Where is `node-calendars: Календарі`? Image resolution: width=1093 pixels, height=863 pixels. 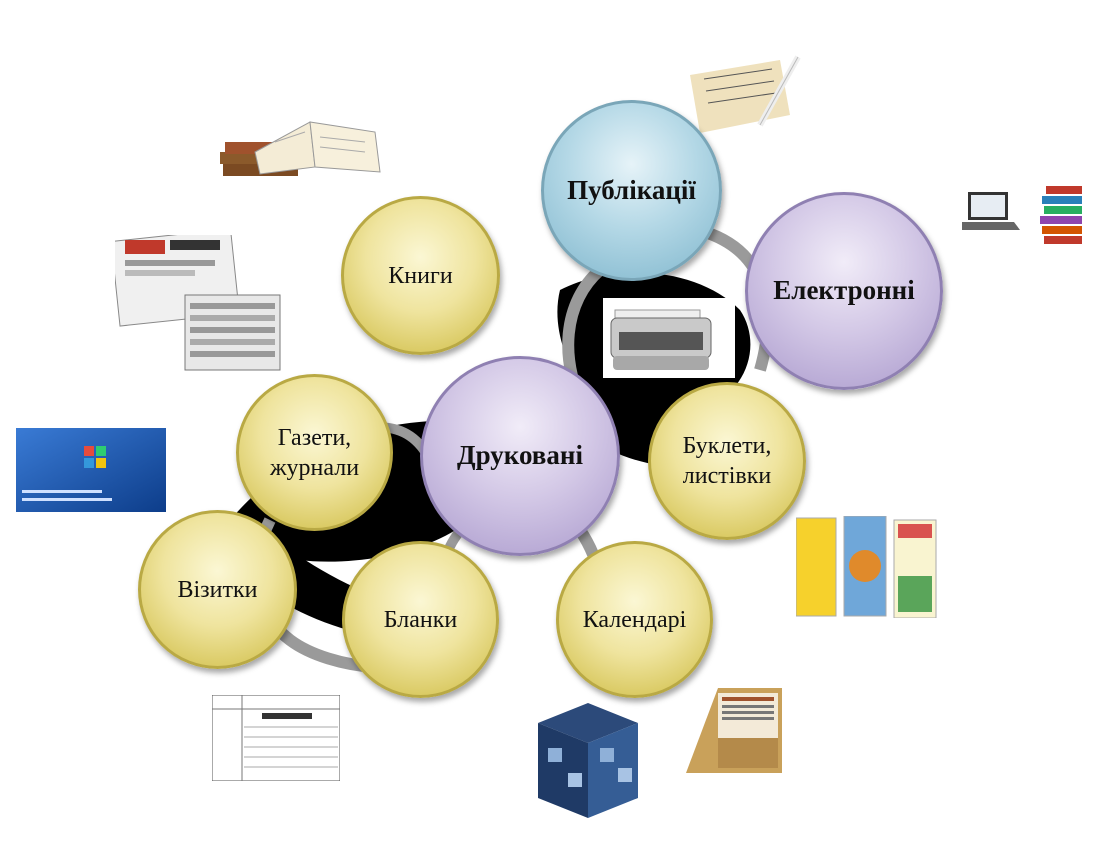
node-calendars: Календарі is located at coordinates (634, 619).